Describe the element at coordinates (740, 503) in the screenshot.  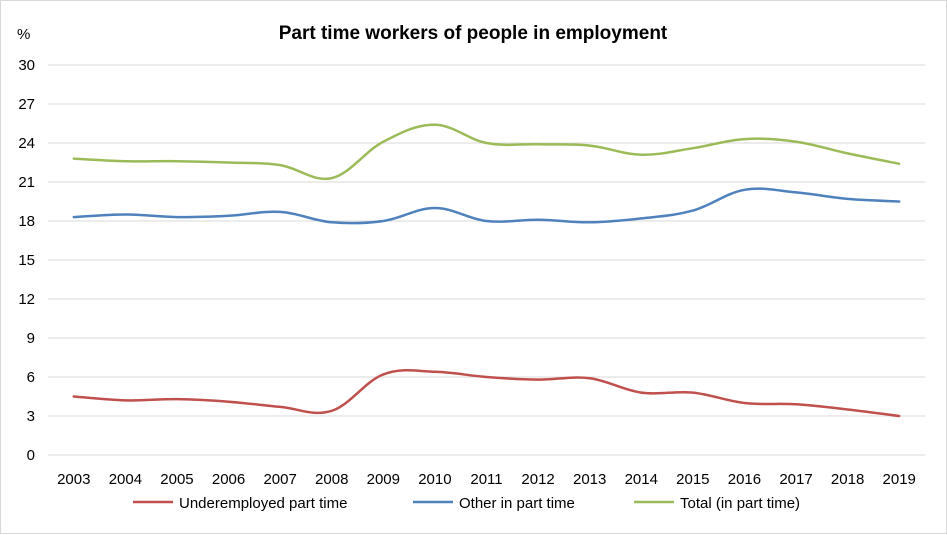
I see `legend-entry-label: Total (in part time)` at that location.